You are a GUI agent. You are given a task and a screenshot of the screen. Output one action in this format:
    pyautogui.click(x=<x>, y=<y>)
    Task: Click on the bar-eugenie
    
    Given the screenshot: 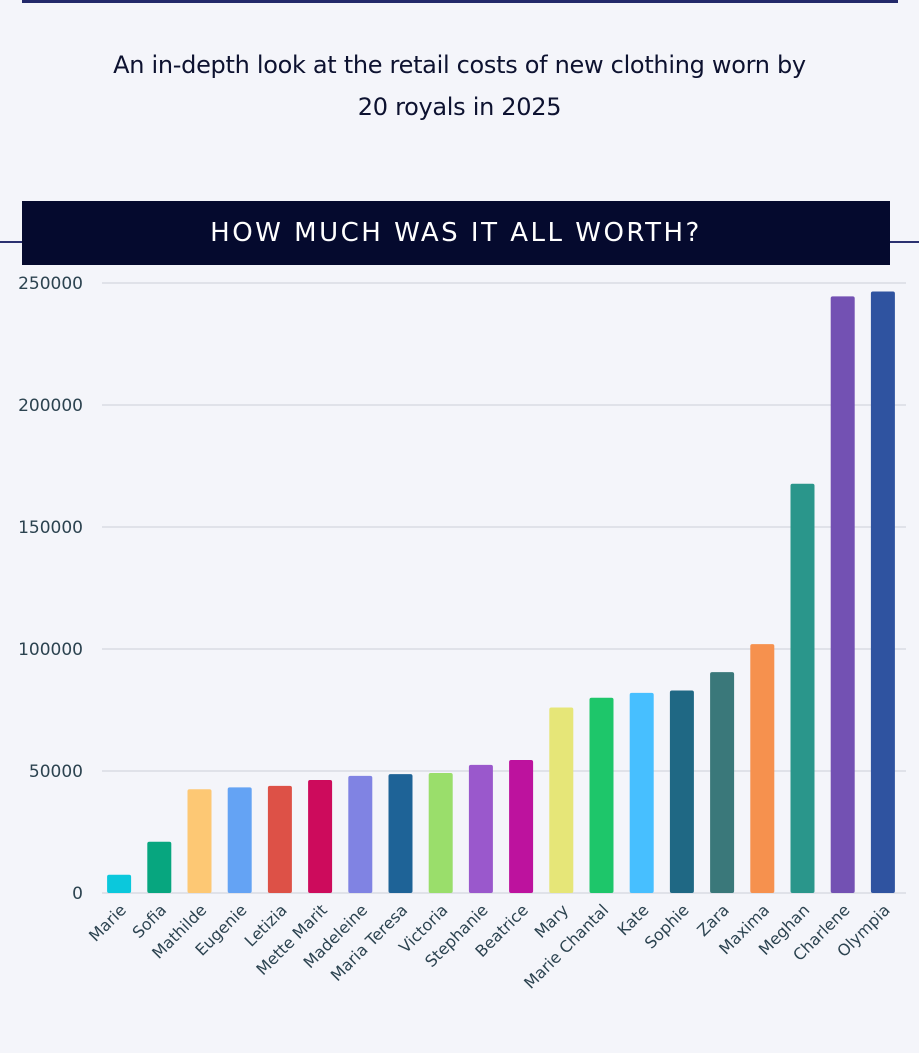 What is the action you would take?
    pyautogui.click(x=239, y=840)
    